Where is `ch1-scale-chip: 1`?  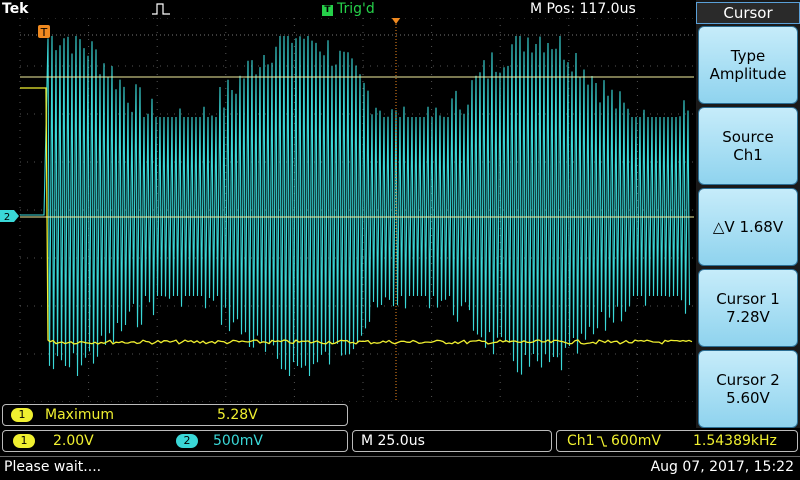
ch1-scale-chip: 1 is located at coordinates (24, 441).